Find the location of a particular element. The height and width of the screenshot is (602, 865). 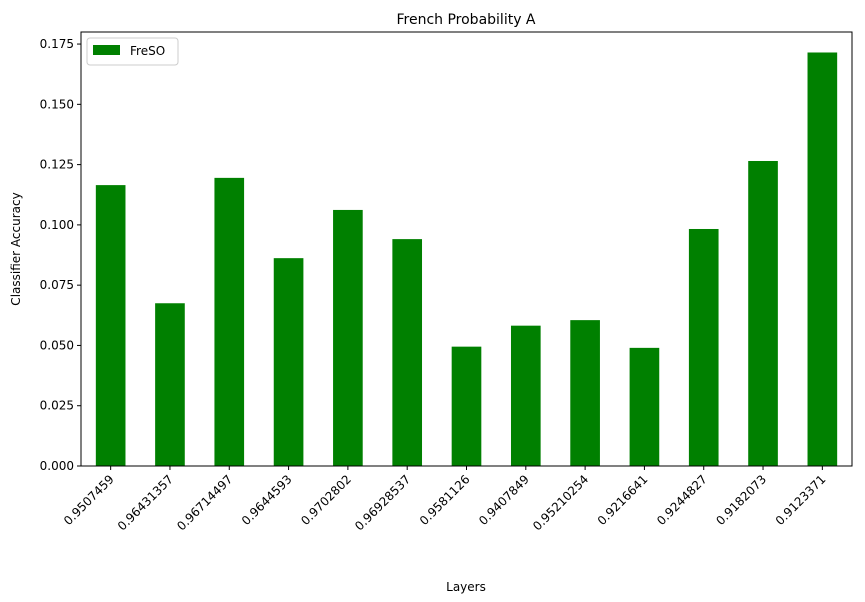

legend: FreSO is located at coordinates (132, 51).